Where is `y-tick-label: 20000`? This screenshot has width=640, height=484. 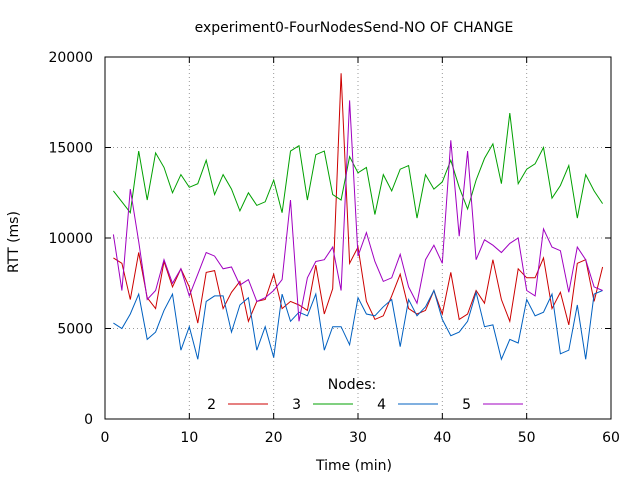 y-tick-label: 20000 is located at coordinates (70, 58).